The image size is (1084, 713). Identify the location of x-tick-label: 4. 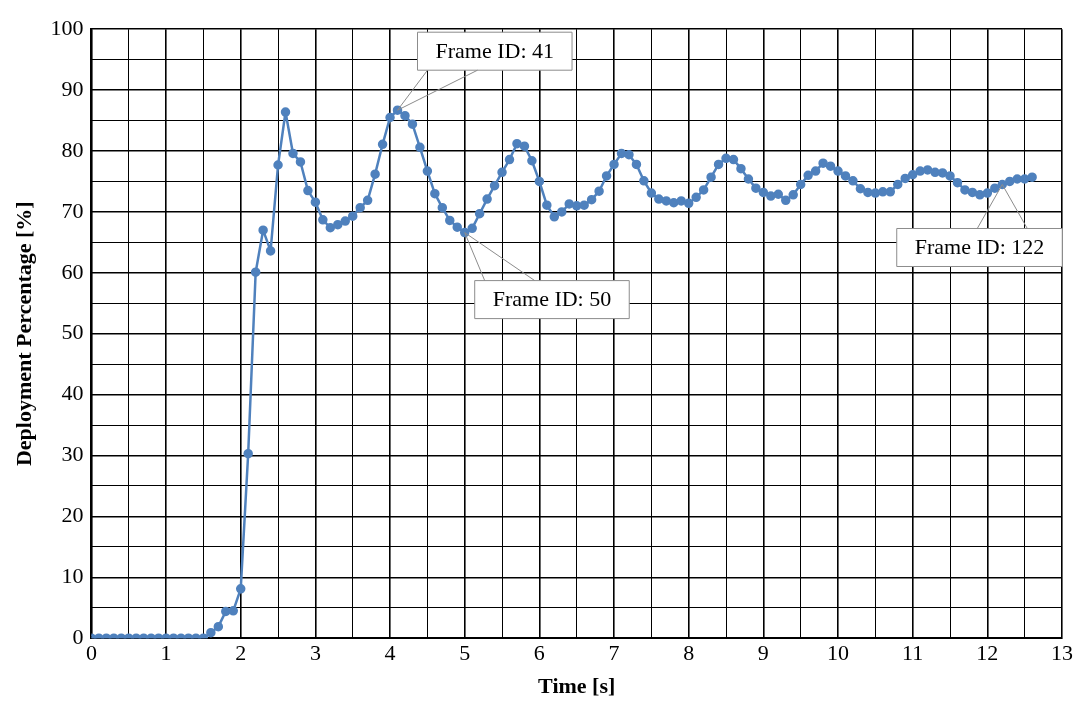
(390, 653).